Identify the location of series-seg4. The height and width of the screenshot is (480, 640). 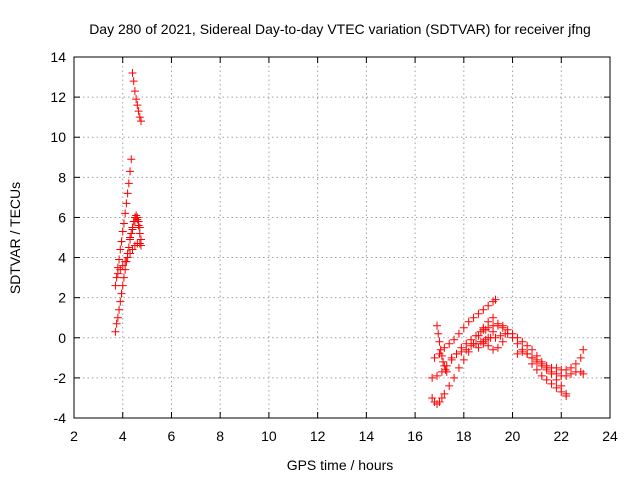
(129, 258).